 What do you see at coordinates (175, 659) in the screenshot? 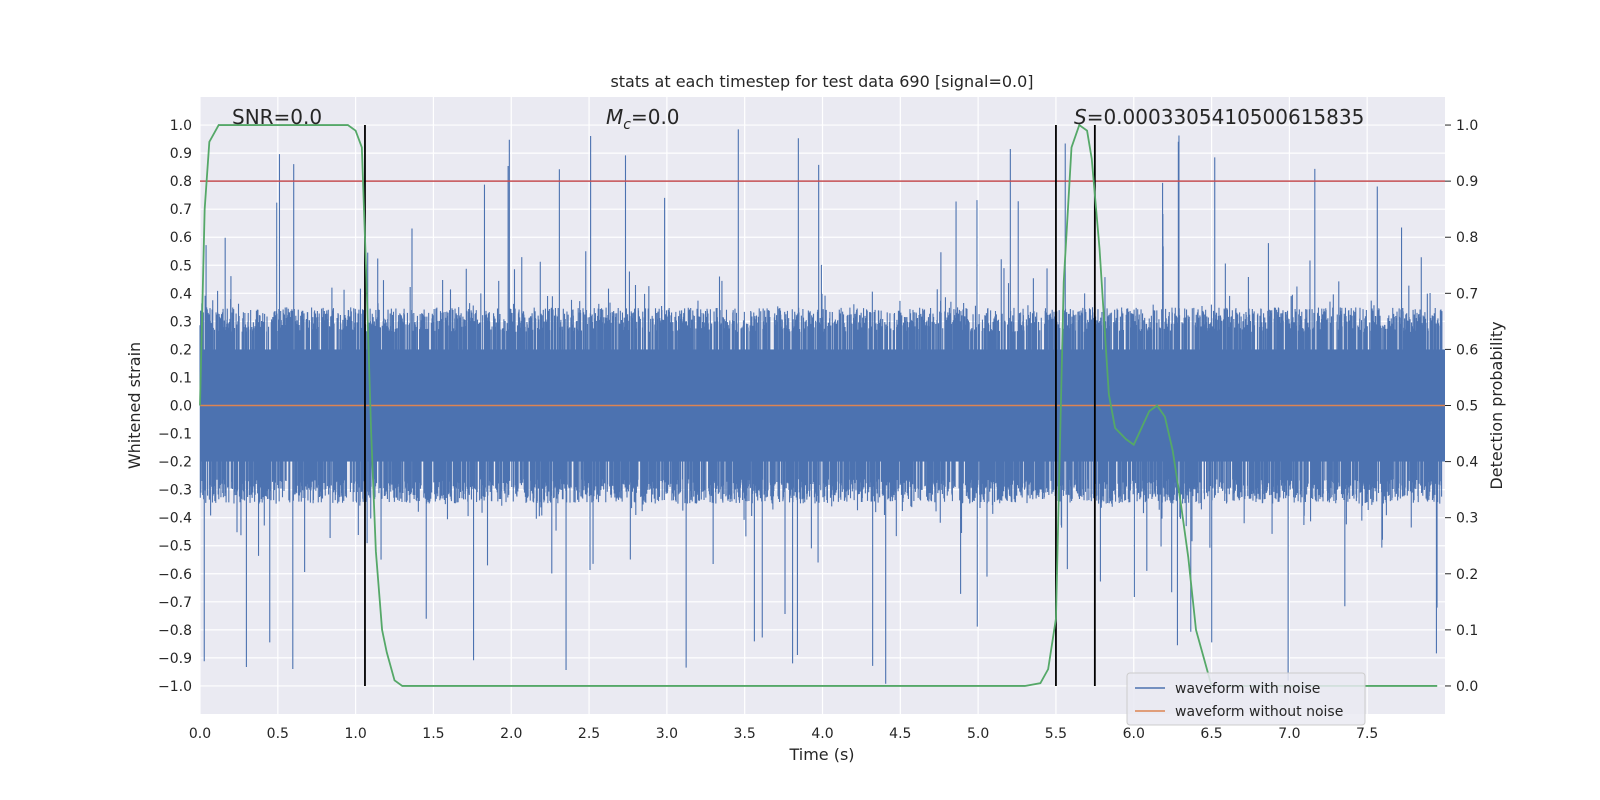
I see `y-tick-label: −0.9` at bounding box center [175, 659].